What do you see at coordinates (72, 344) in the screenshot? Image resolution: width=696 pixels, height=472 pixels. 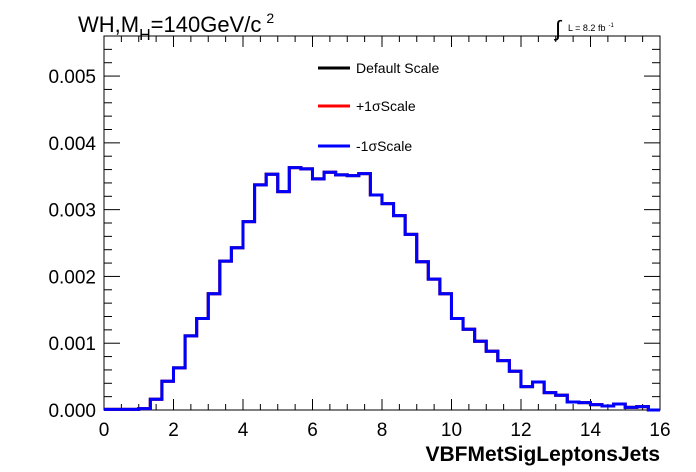 I see `y-tick-label: 0.001` at bounding box center [72, 344].